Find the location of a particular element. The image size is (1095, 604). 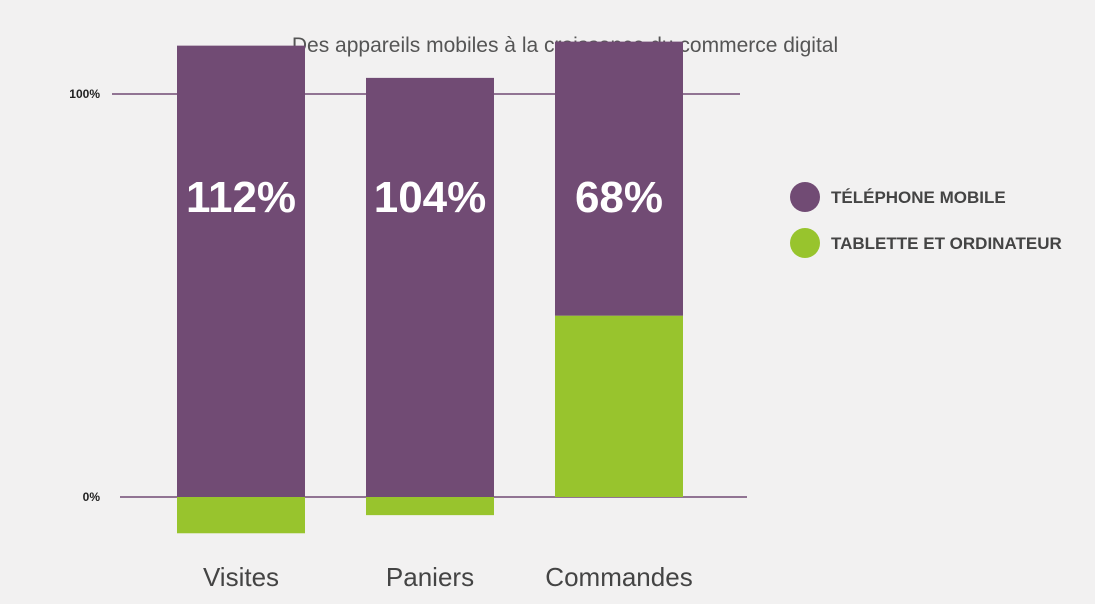

x-category-label-1: Paniers is located at coordinates (430, 577).